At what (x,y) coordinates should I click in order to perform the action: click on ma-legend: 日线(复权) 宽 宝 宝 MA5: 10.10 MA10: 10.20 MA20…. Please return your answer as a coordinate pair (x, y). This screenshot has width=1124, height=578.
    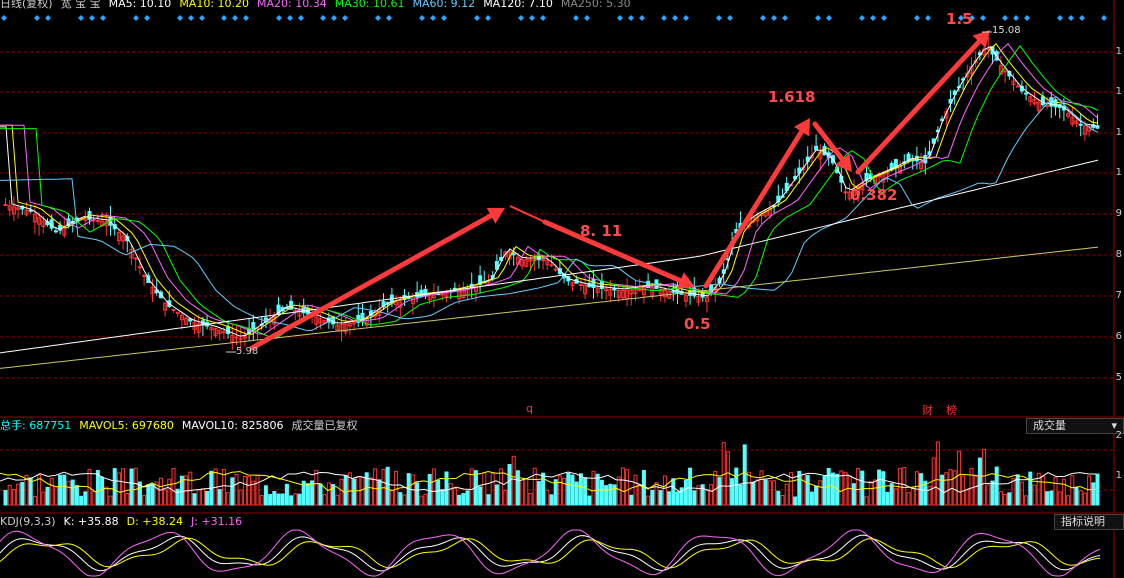
    Looking at the image, I should click on (315, 5).